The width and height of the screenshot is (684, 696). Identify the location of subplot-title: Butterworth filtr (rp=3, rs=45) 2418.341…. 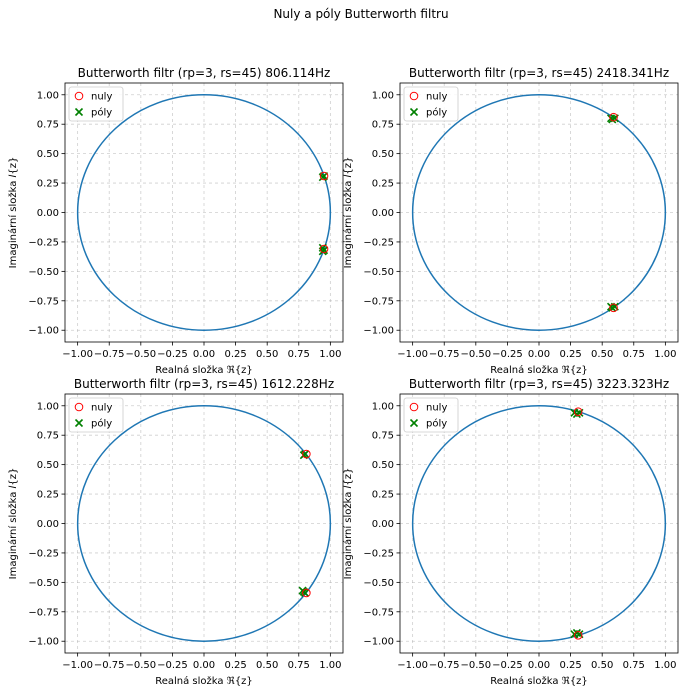
(539, 73).